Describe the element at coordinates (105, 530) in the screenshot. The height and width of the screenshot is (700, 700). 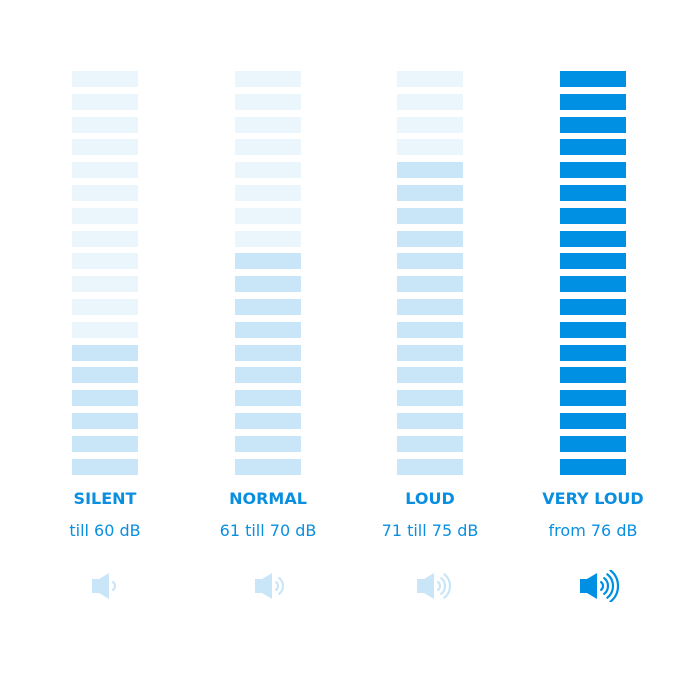
I see `level-range: till 60 dB` at that location.